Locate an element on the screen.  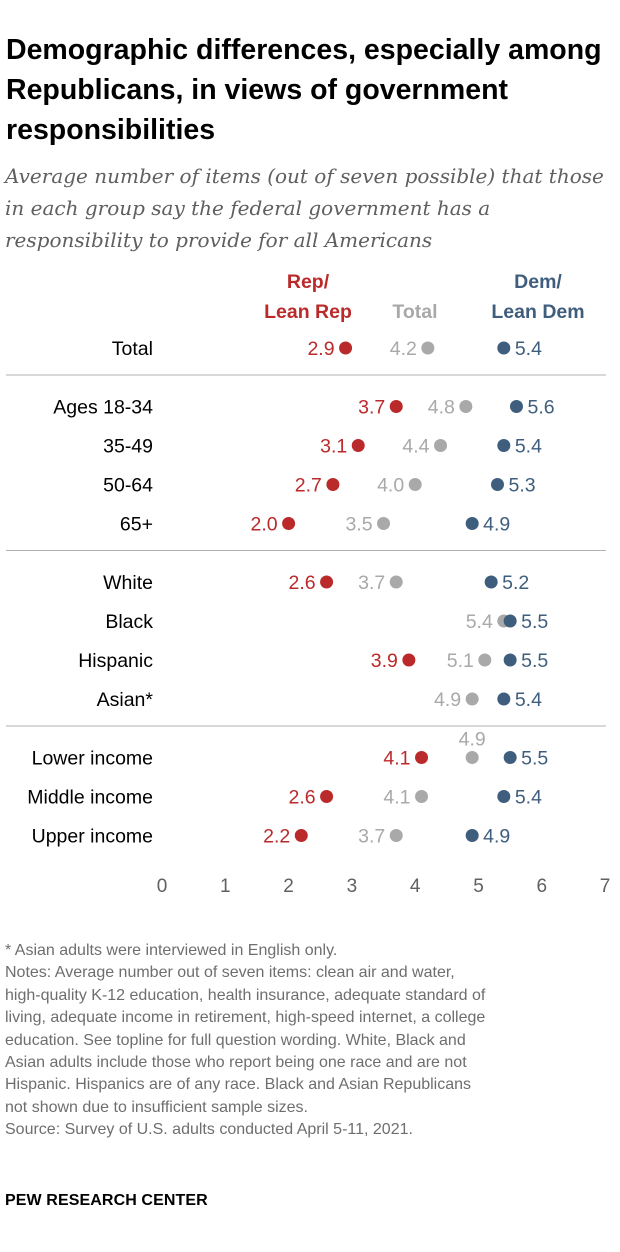
value-label-total: 4.0 is located at coordinates (390, 486).